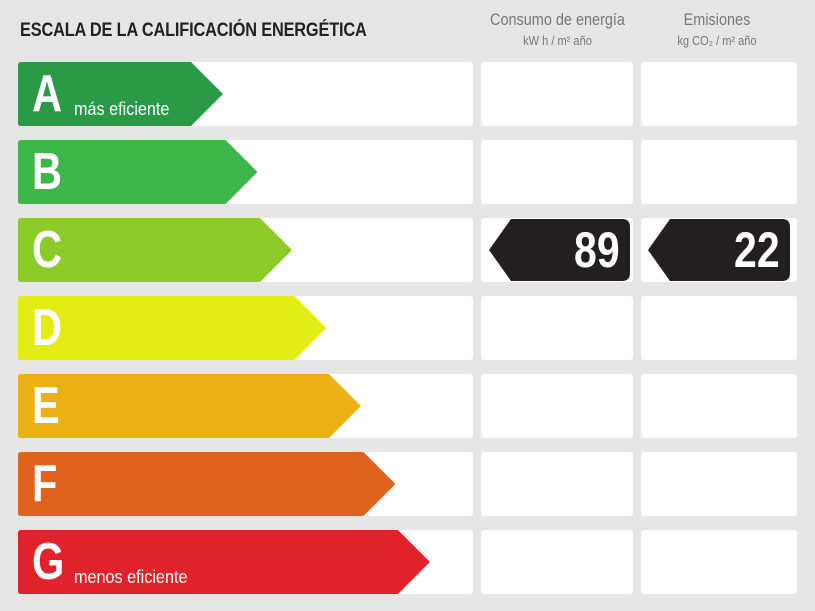 The width and height of the screenshot is (815, 611). Describe the element at coordinates (193, 30) in the screenshot. I see `page-title: ESCALA DE LA CALIFICACIÓN ENERGÉTICA` at that location.